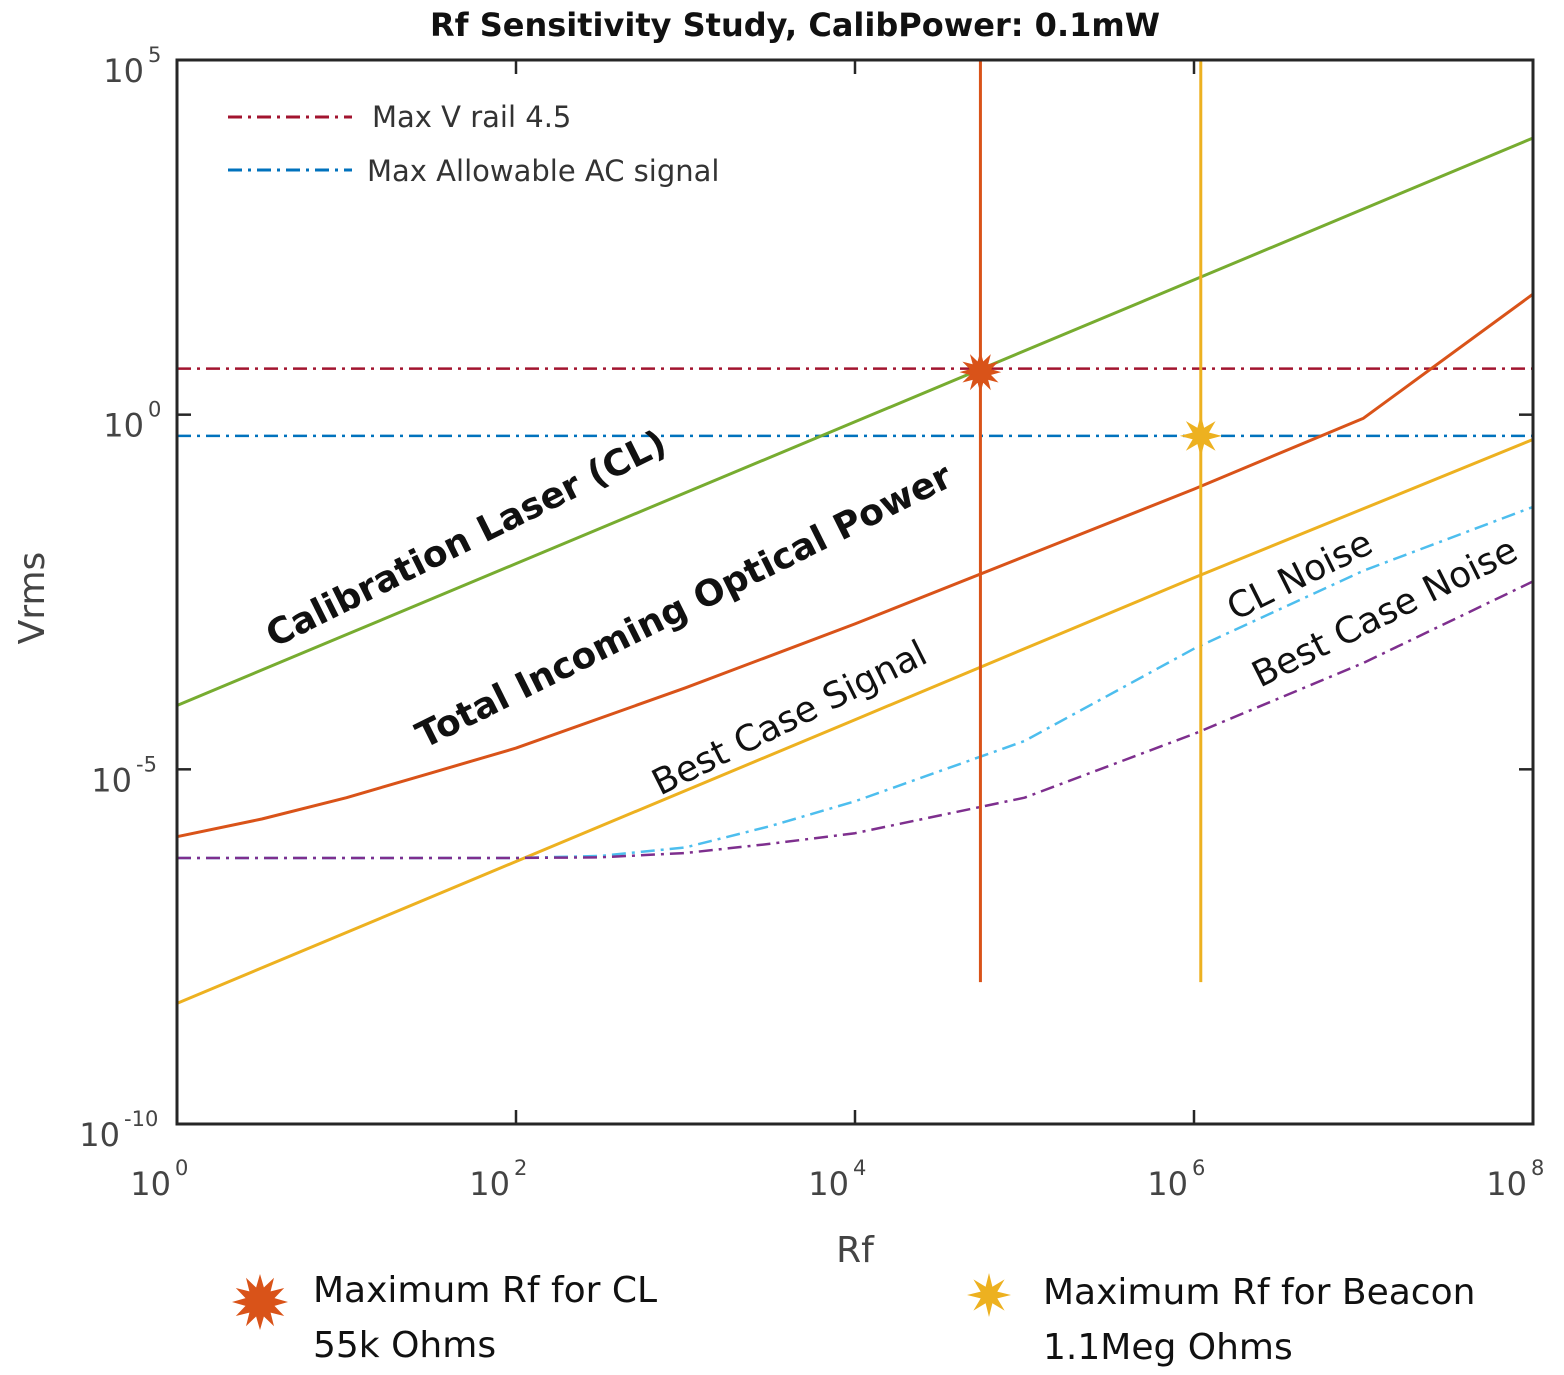  I want to click on x-tick-label-exp: 0, so click(181, 1168).